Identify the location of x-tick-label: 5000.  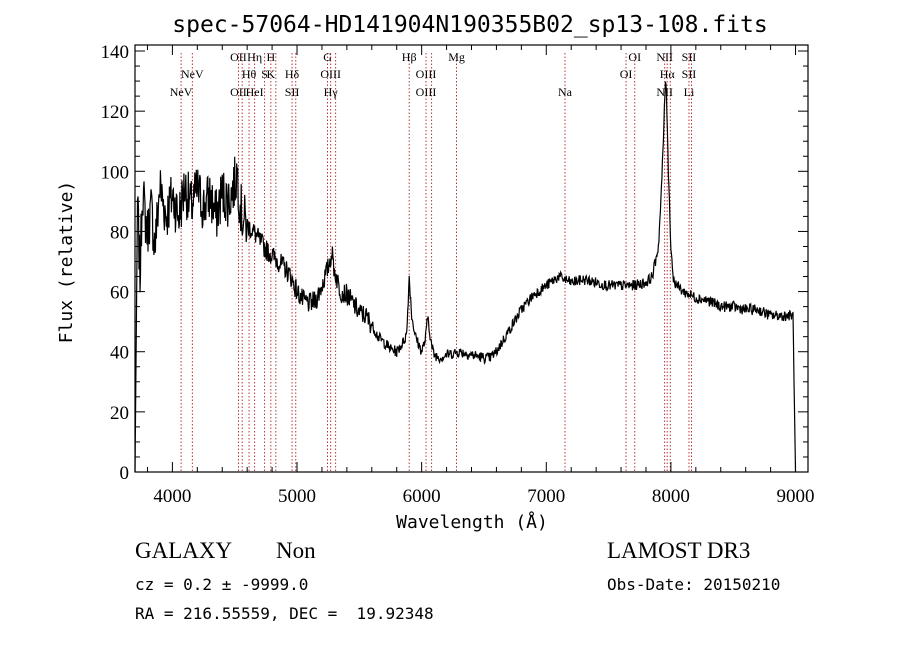
(297, 496).